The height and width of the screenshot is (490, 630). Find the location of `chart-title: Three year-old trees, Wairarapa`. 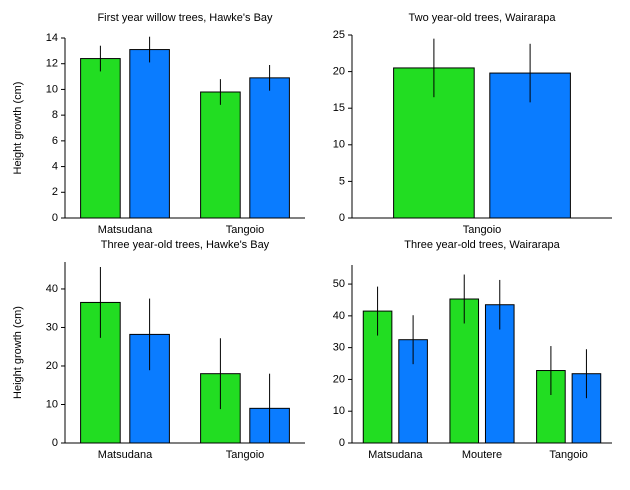

chart-title: Three year-old trees, Wairarapa is located at coordinates (482, 245).